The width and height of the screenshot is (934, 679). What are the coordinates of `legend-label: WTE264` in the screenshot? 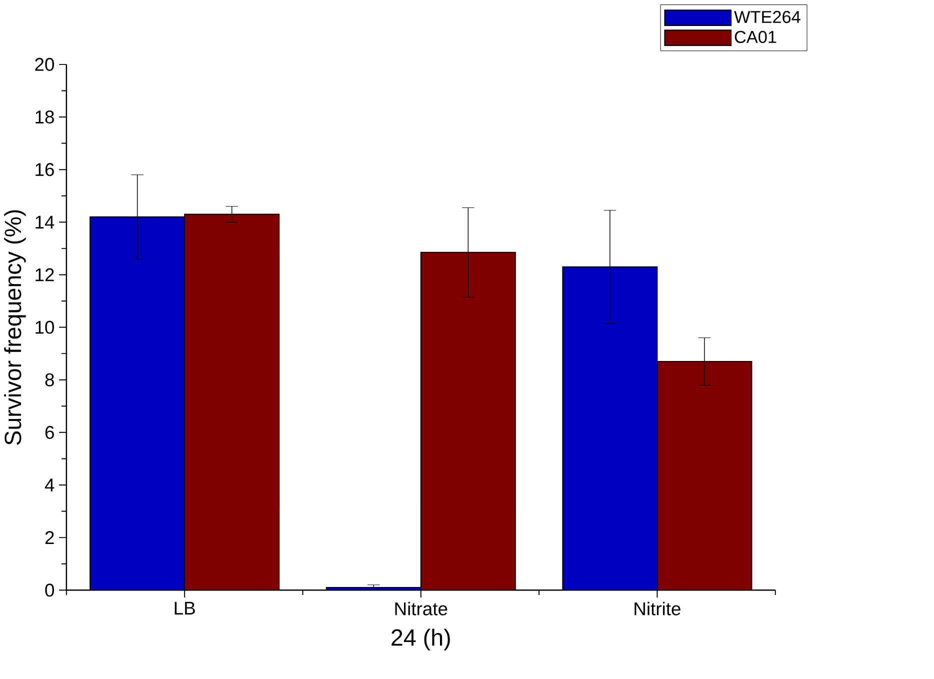 It's located at (767, 16).